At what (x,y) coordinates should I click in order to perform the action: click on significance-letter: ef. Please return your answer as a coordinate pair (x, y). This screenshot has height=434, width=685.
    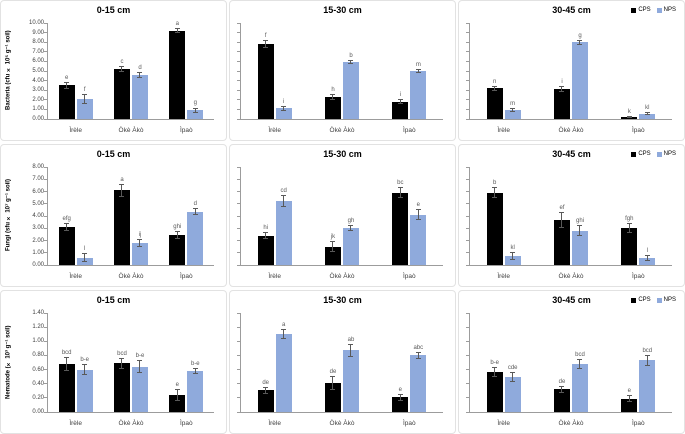
    Looking at the image, I should click on (562, 207).